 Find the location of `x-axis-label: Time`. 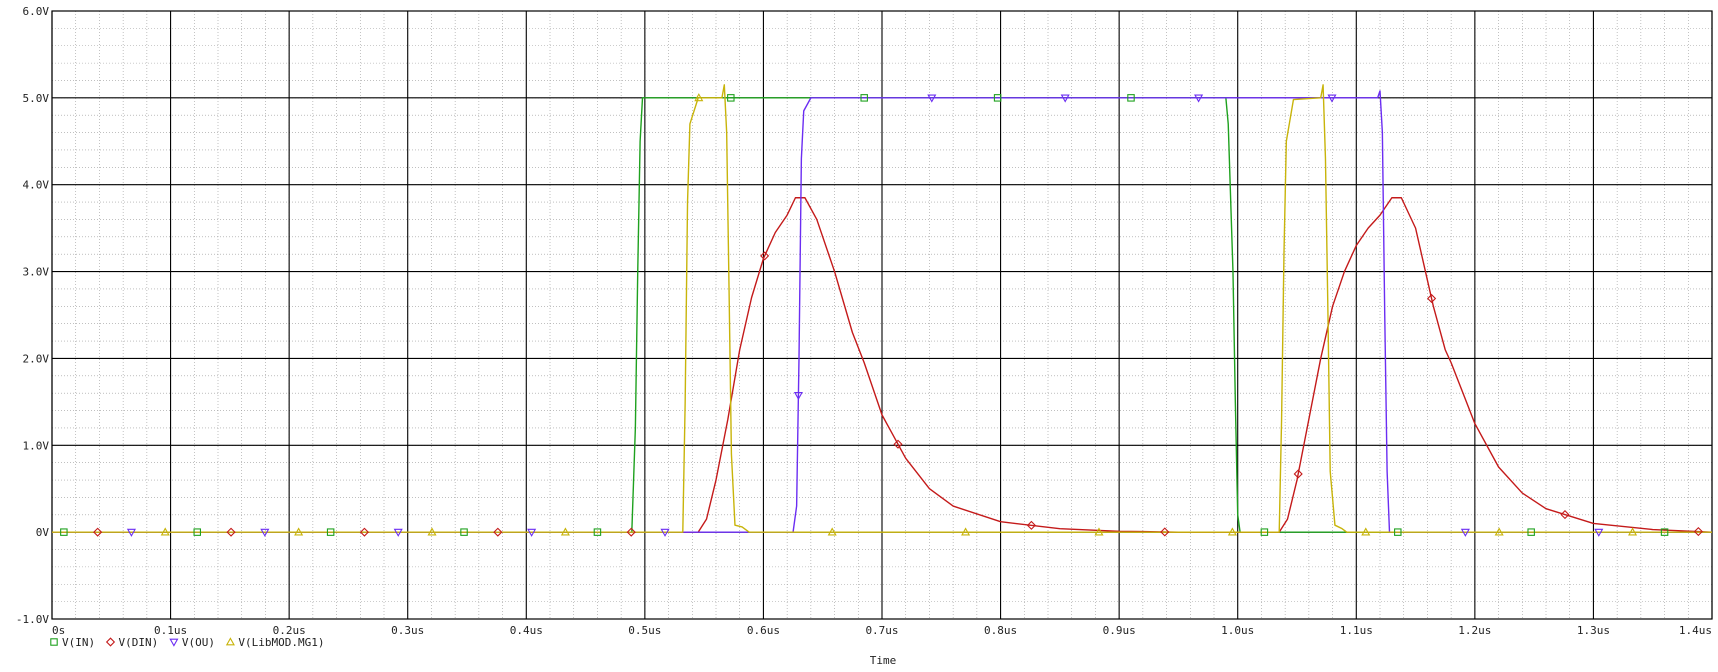

x-axis-label: Time is located at coordinates (883, 660).